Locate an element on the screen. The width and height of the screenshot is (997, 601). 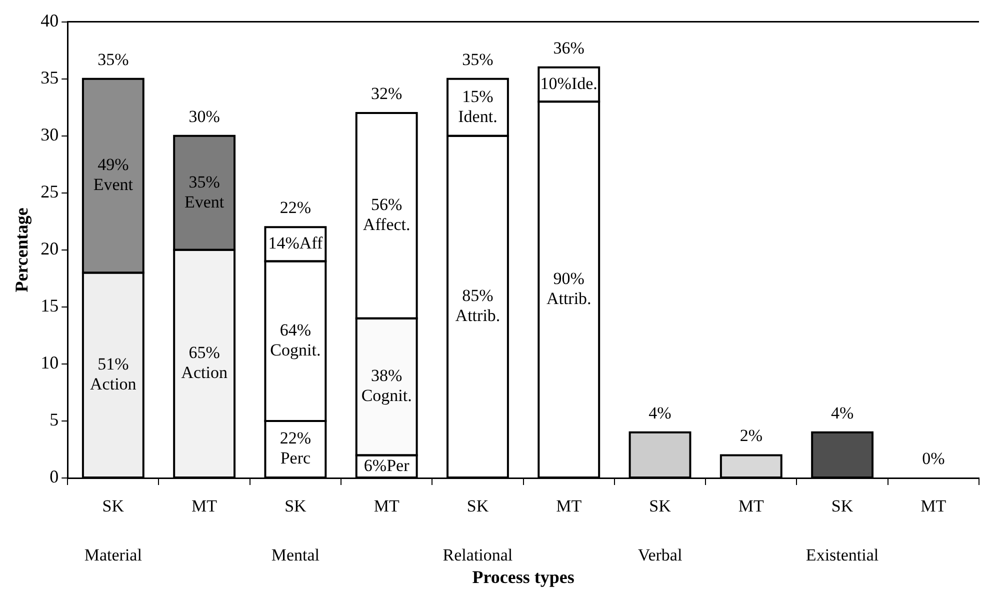
text: Mental is located at coordinates (295, 554).